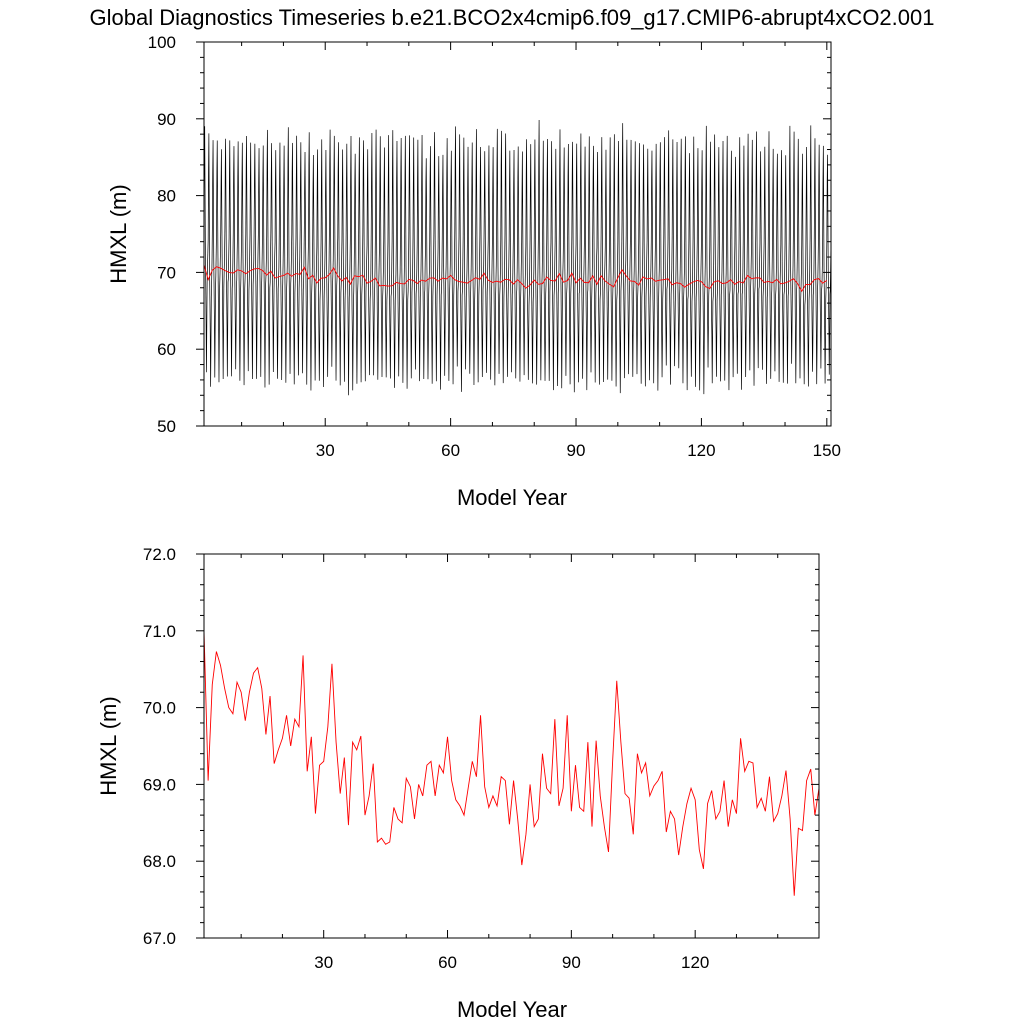 The height and width of the screenshot is (1029, 1024). What do you see at coordinates (512, 1009) in the screenshot?
I see `x-axis-title-bottom: Model Year` at bounding box center [512, 1009].